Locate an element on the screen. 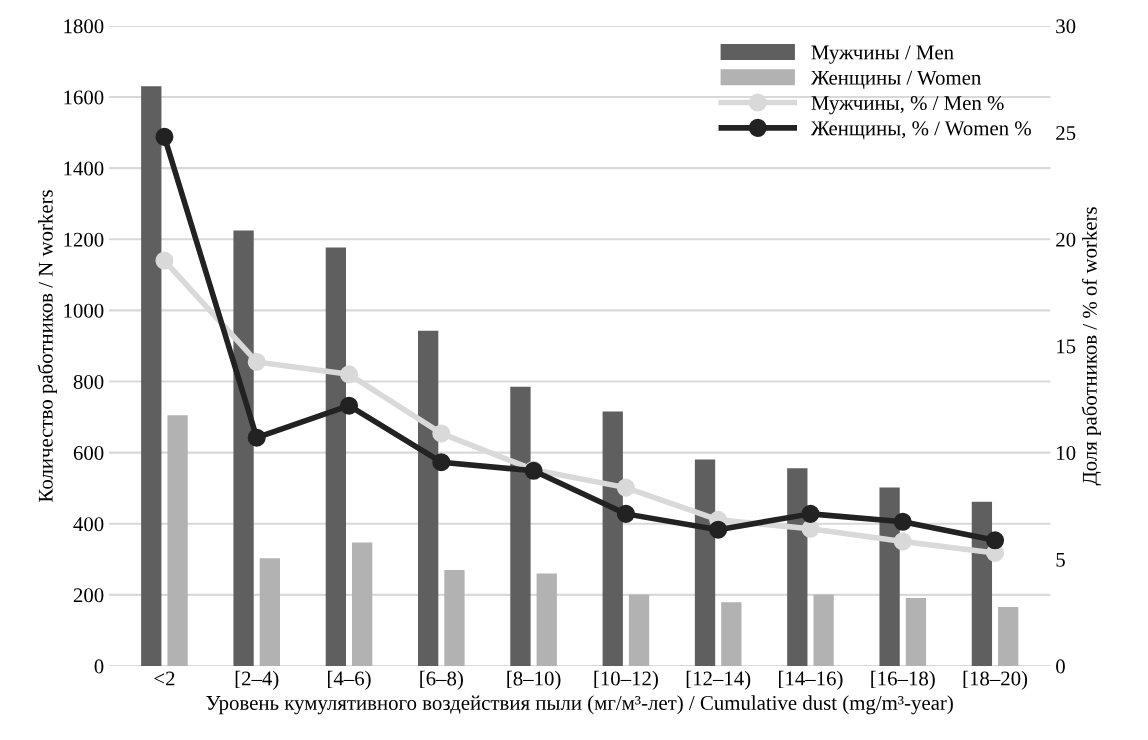  y-tick-label: 1800 is located at coordinates (84, 26).